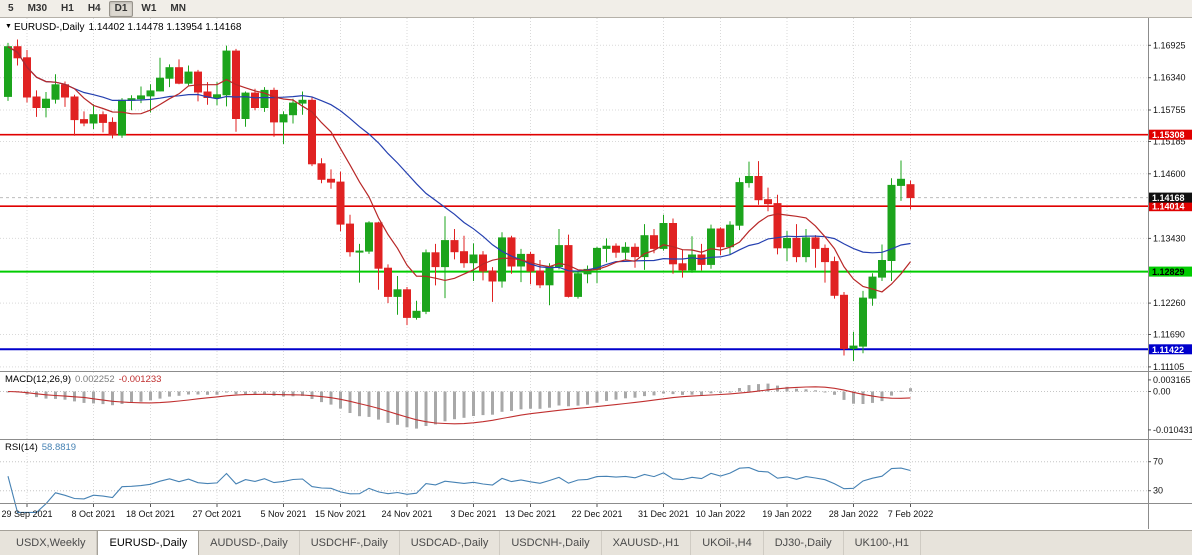 This screenshot has height=555, width=1192. Describe the element at coordinates (249, 543) in the screenshot. I see `chart-tab-audusd-daily: AUDUSD-,Daily` at that location.